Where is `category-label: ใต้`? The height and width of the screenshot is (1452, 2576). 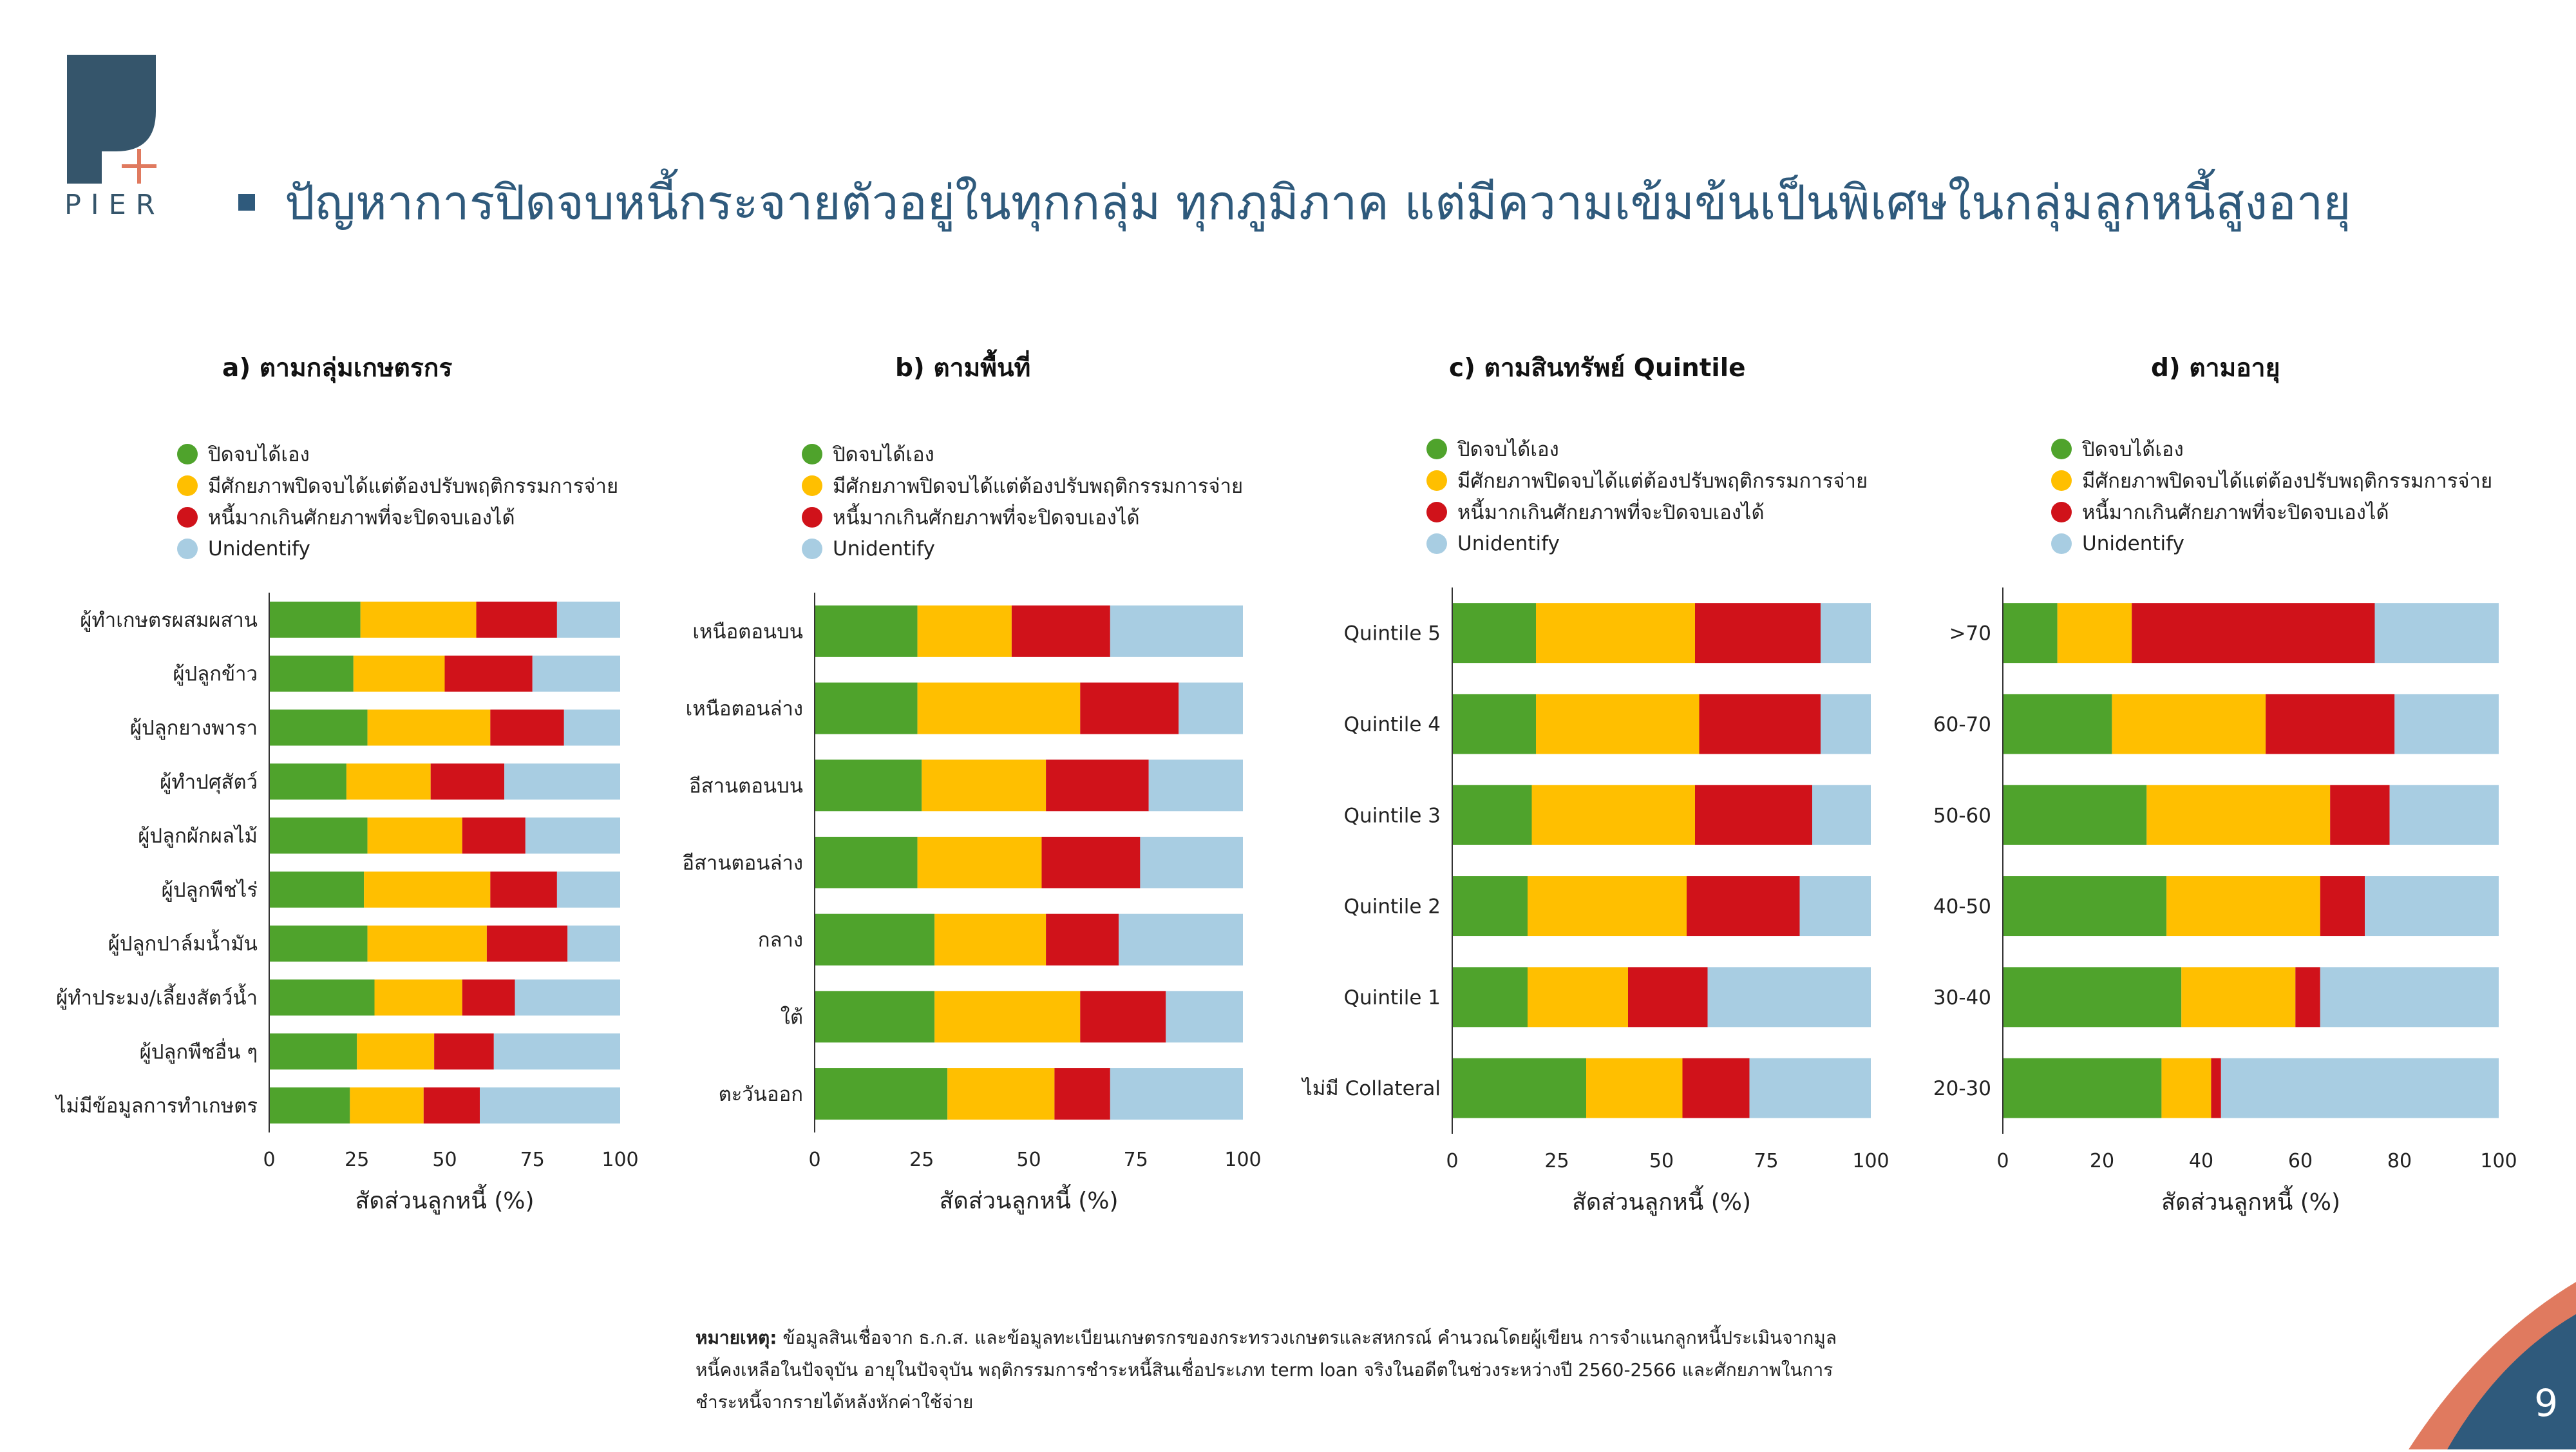
category-label: ใต้ is located at coordinates (792, 1017).